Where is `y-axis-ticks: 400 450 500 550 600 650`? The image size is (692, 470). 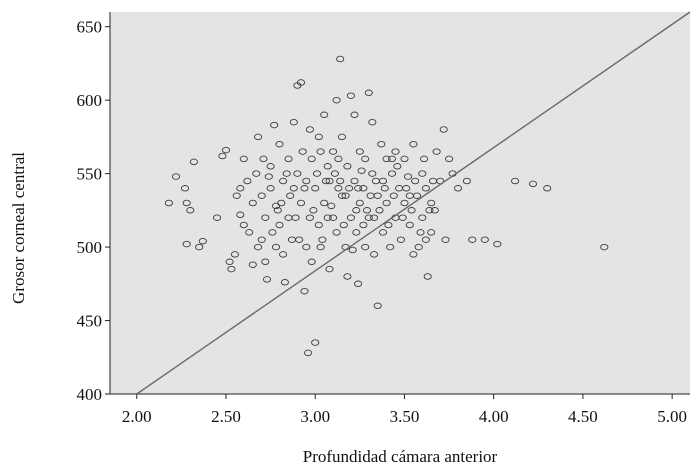
y-axis-ticks: 400 450 500 550 600 650 is located at coordinates (93, 211).